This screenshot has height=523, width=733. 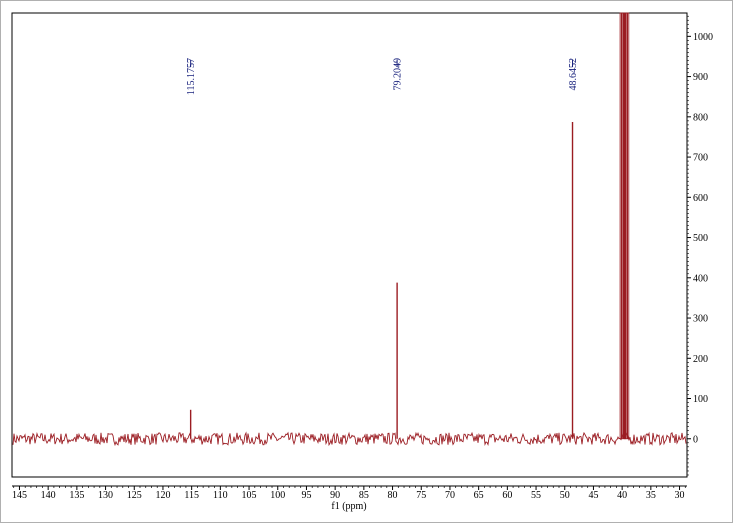 What do you see at coordinates (700, 117) in the screenshot?
I see `y-tick-label: 800` at bounding box center [700, 117].